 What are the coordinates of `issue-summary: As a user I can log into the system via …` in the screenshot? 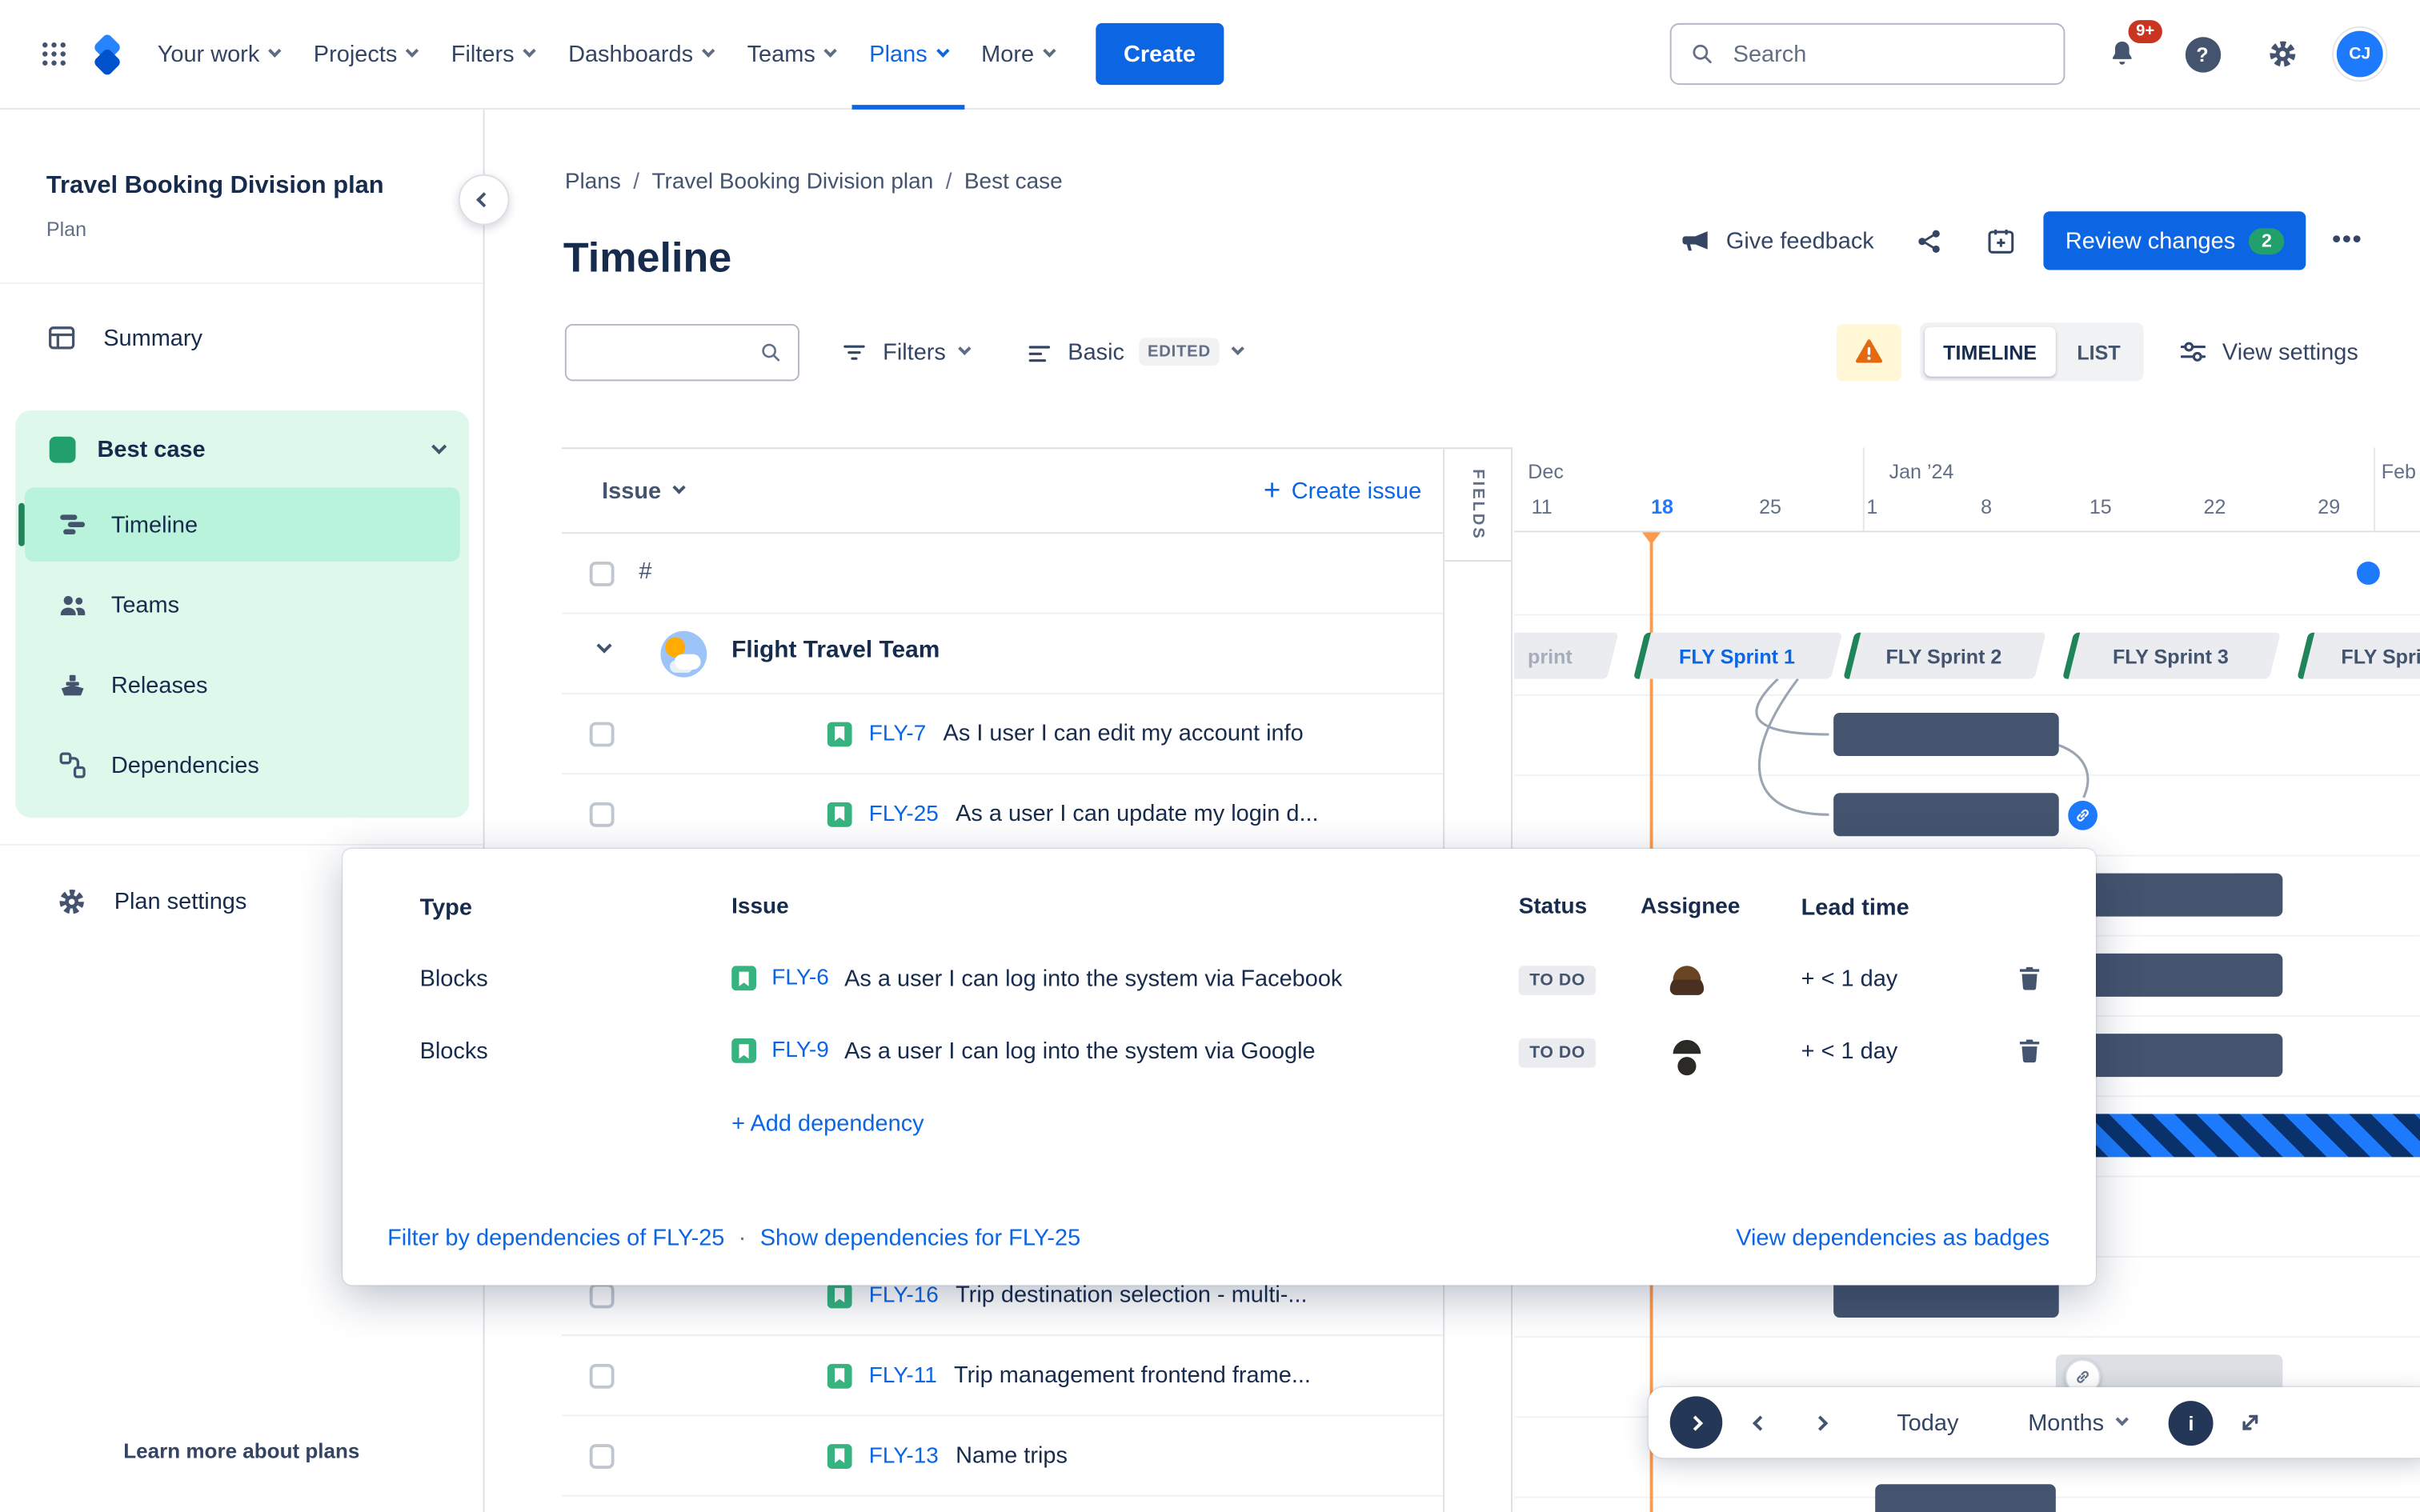 It's located at (1080, 1050).